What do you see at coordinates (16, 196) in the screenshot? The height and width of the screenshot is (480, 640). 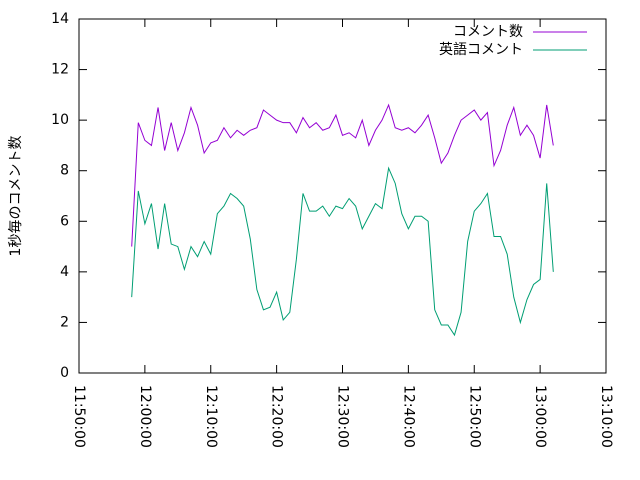 I see `y-axis-label: 1秒毎のコメント数` at bounding box center [16, 196].